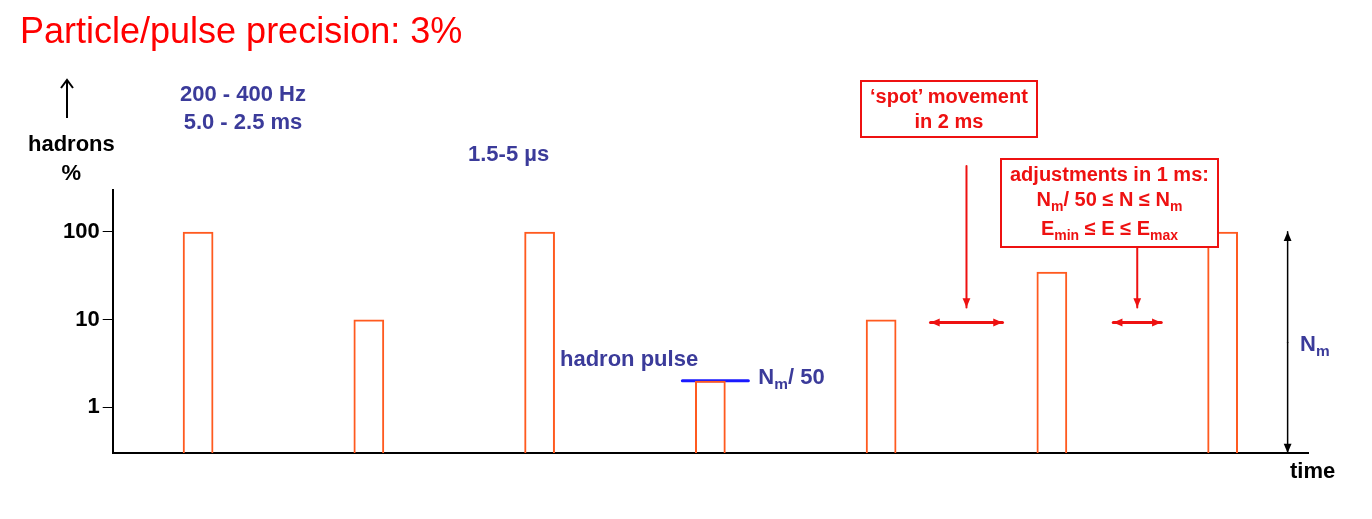 The width and height of the screenshot is (1372, 519). Describe the element at coordinates (629, 359) in the screenshot. I see `annotation: hadron pulse` at that location.